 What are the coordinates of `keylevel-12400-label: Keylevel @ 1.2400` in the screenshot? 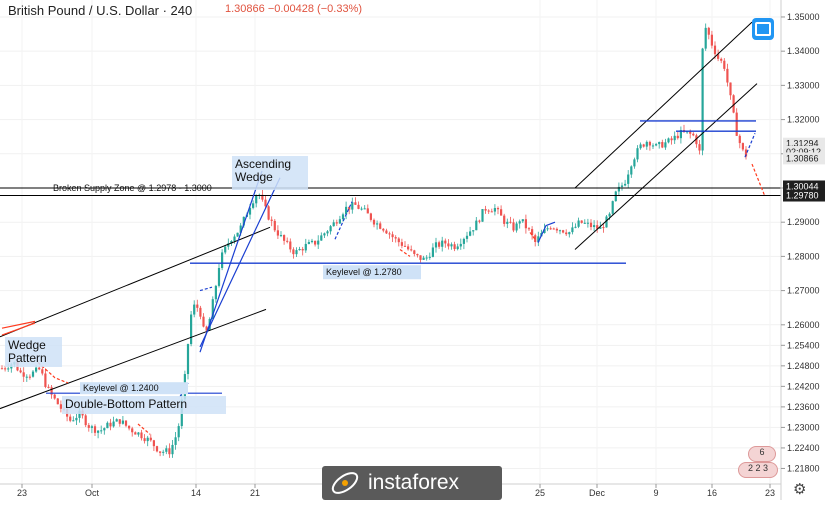 It's located at (121, 388).